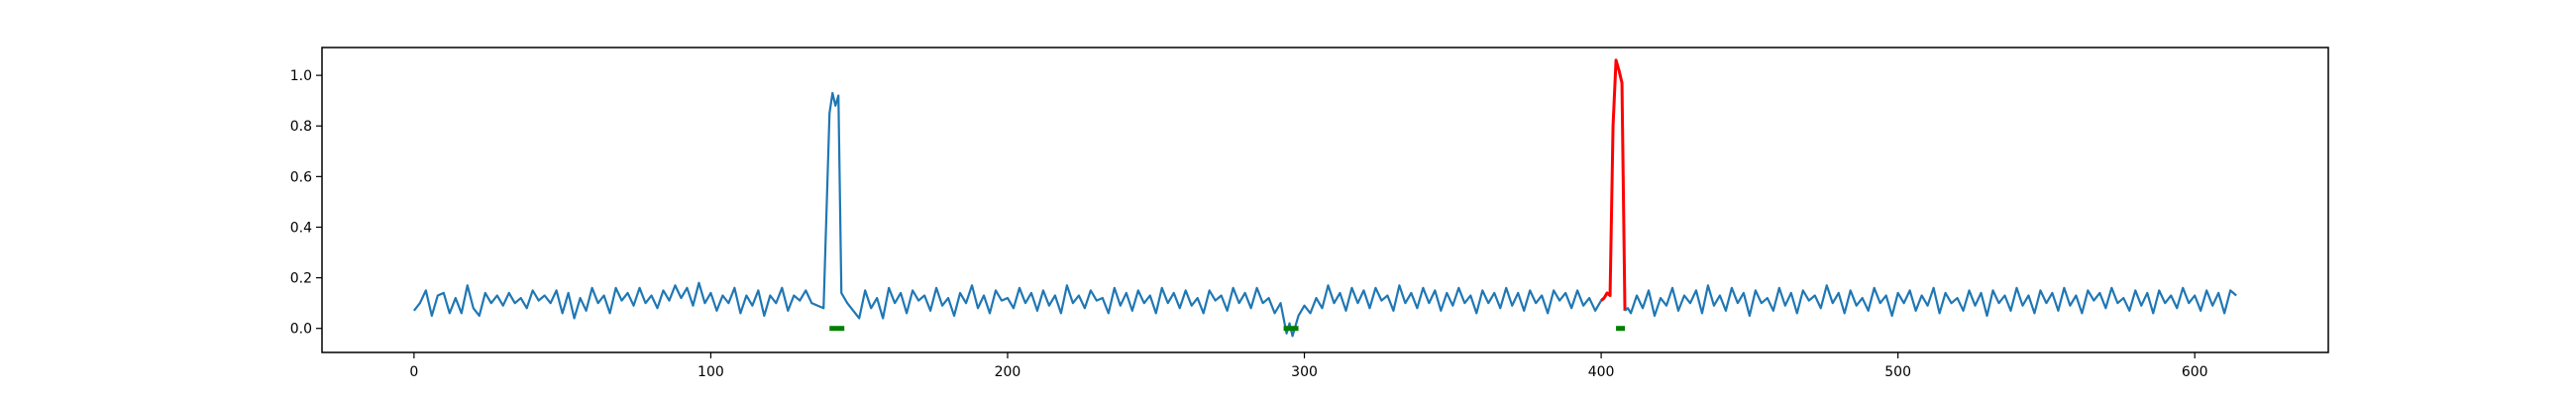 The height and width of the screenshot is (396, 2576). I want to click on x-tick-label: 600, so click(2195, 372).